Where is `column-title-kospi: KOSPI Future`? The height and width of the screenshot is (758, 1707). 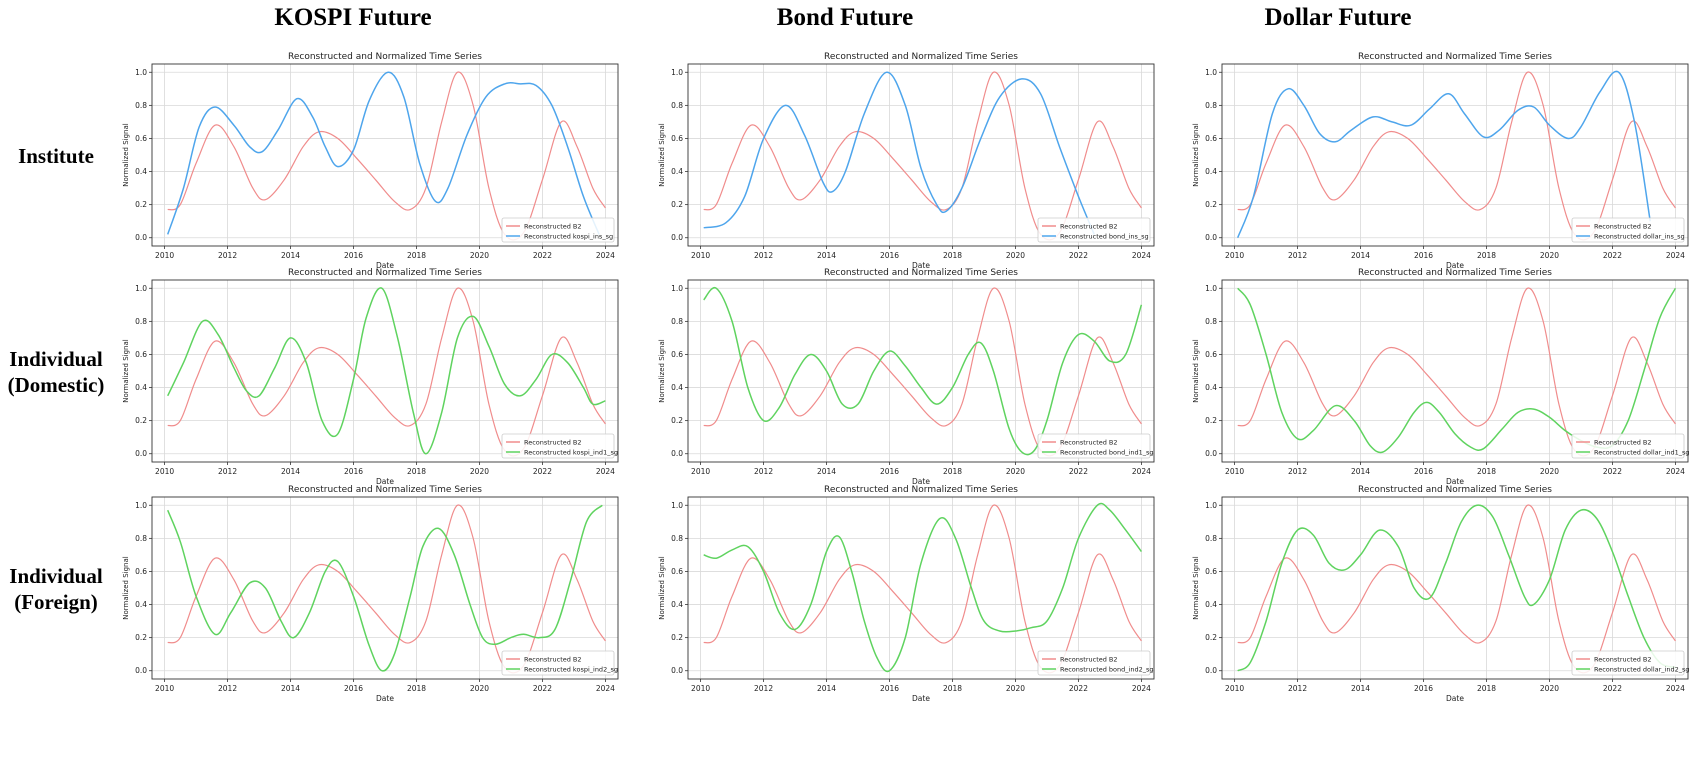 column-title-kospi: KOSPI Future is located at coordinates (353, 17).